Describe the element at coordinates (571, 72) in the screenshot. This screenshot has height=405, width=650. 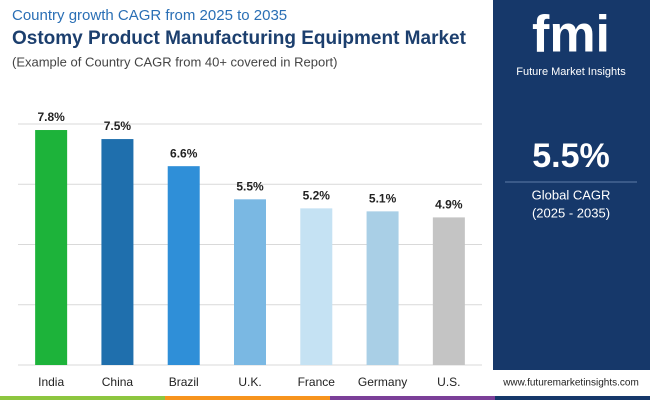
I see `brand: Future Market Insights` at that location.